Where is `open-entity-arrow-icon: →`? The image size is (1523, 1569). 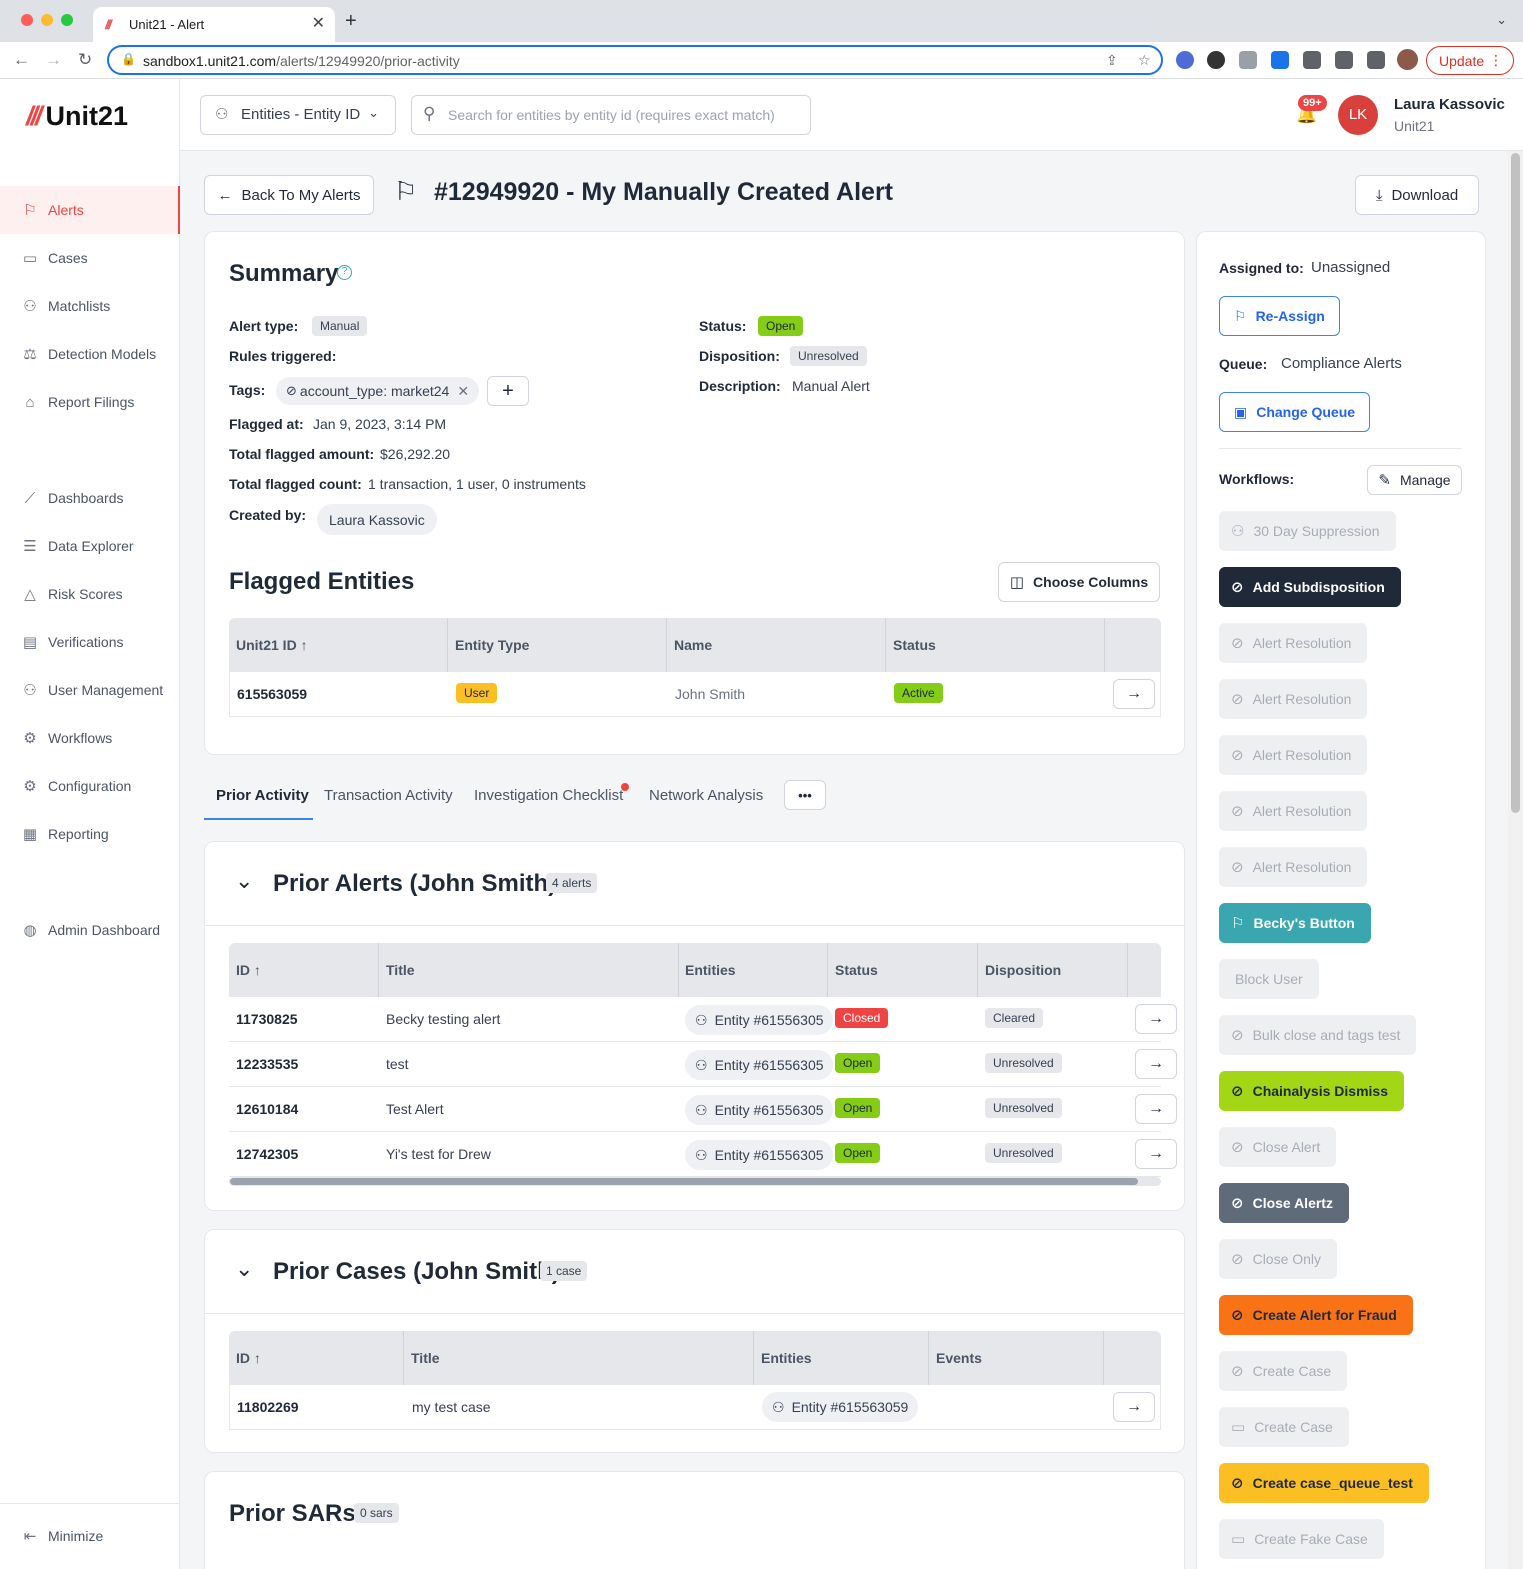 open-entity-arrow-icon: → is located at coordinates (1134, 694).